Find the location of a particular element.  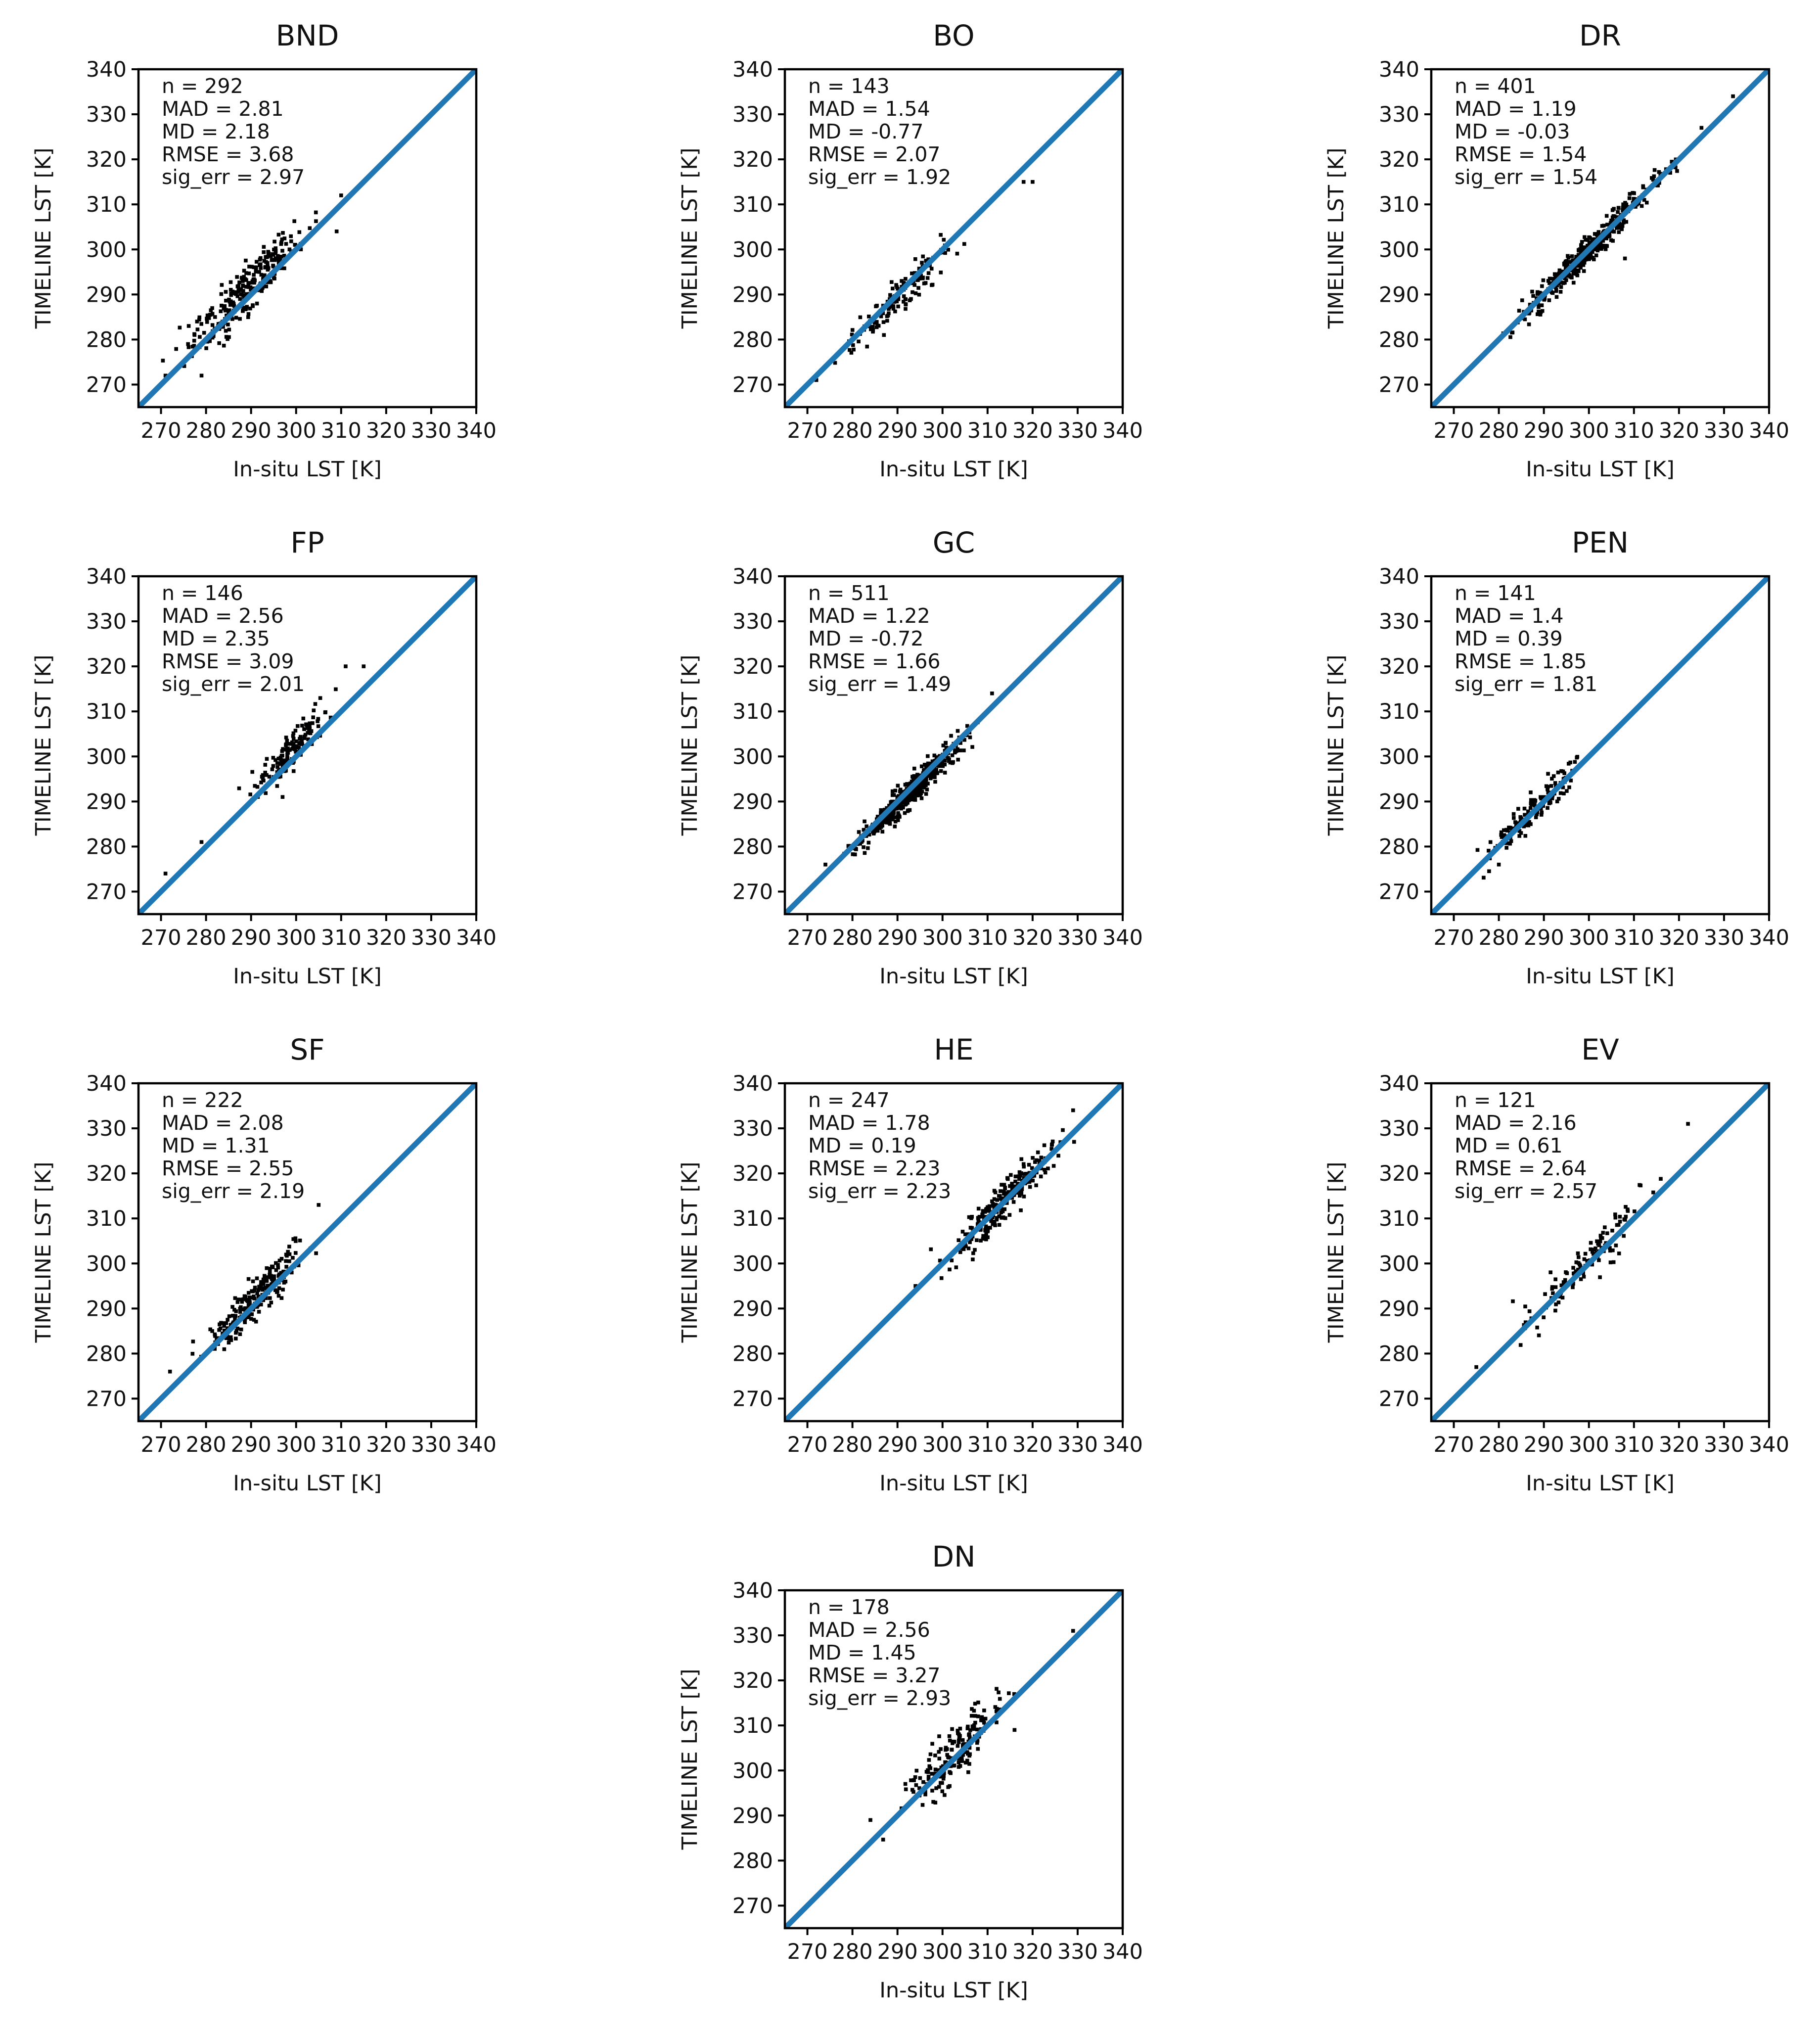

y-tick-label: 290 is located at coordinates (1399, 1308).